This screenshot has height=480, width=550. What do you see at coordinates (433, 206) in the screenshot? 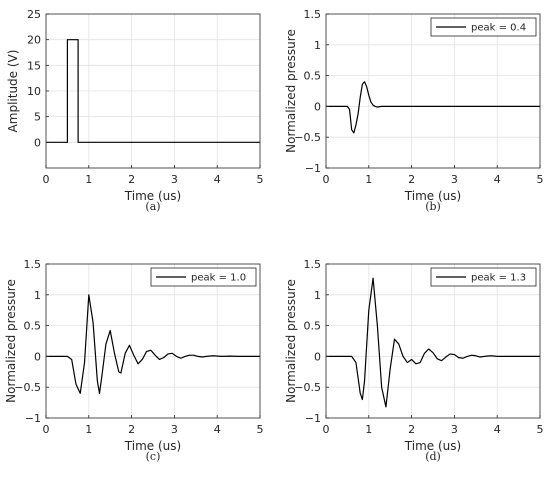
I see `panel-caption: (b)` at bounding box center [433, 206].